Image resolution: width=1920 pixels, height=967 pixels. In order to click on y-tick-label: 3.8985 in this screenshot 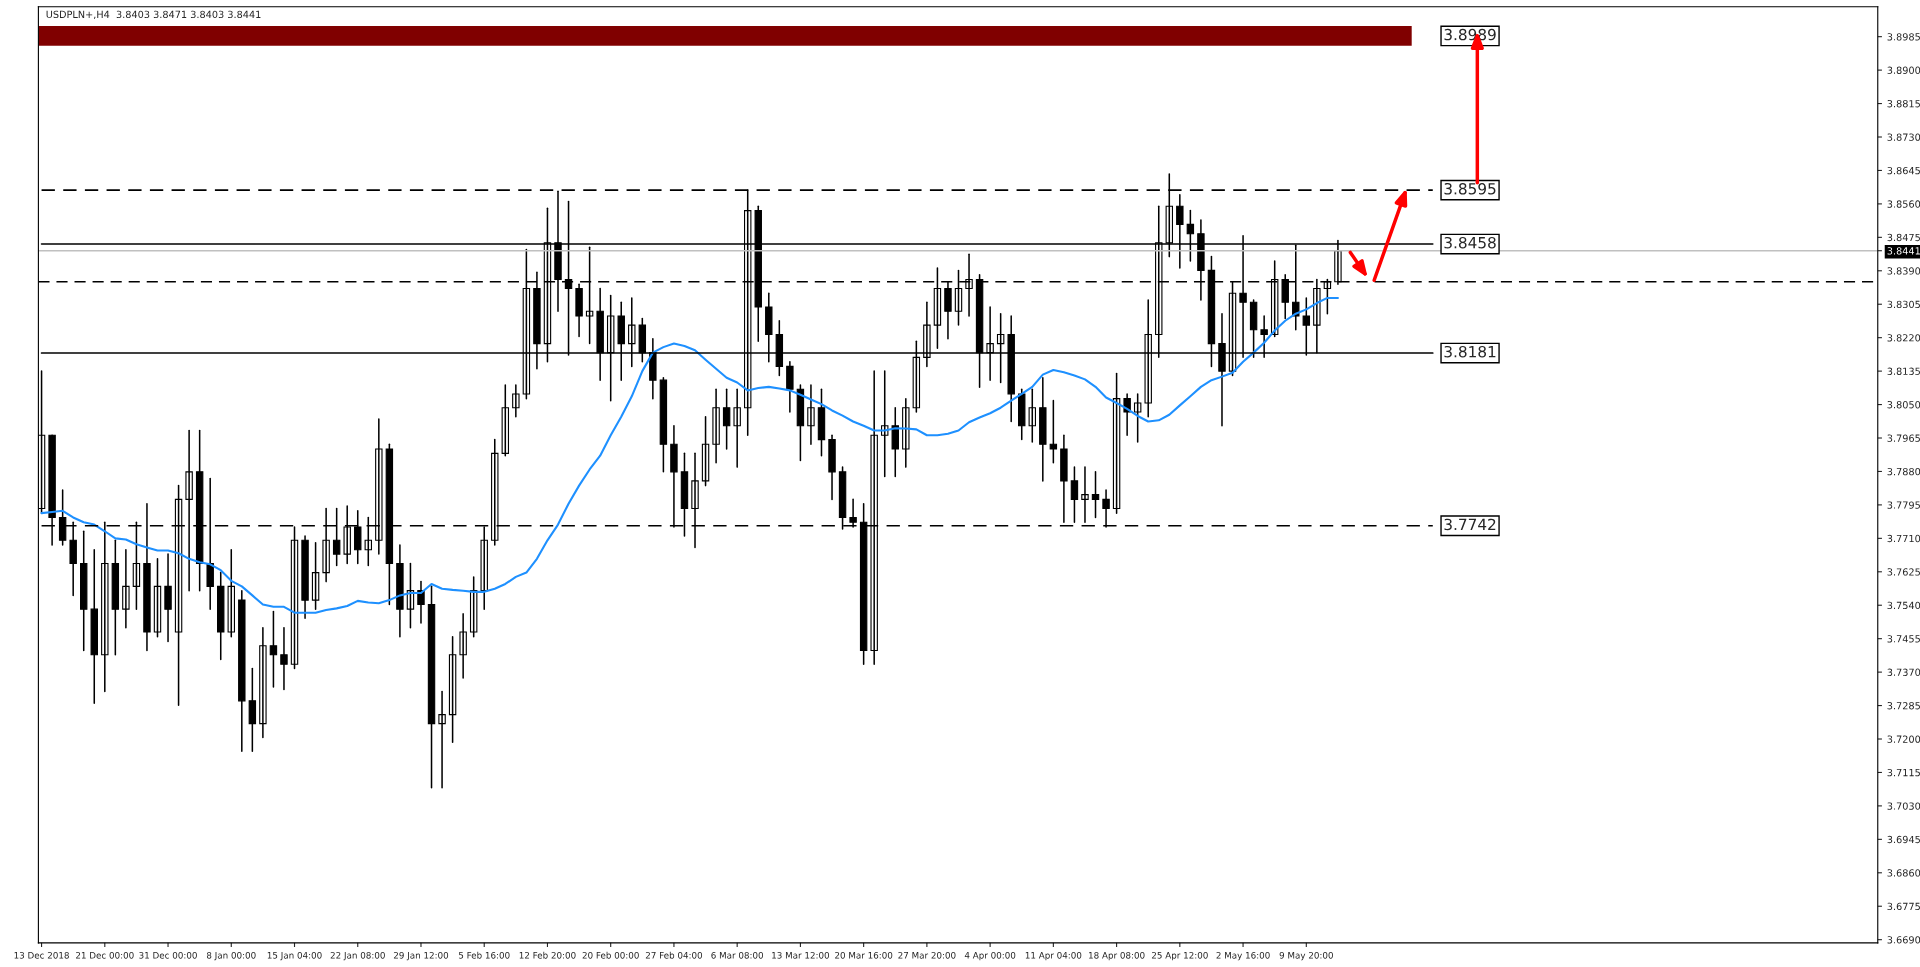, I will do `click(1903, 37)`.